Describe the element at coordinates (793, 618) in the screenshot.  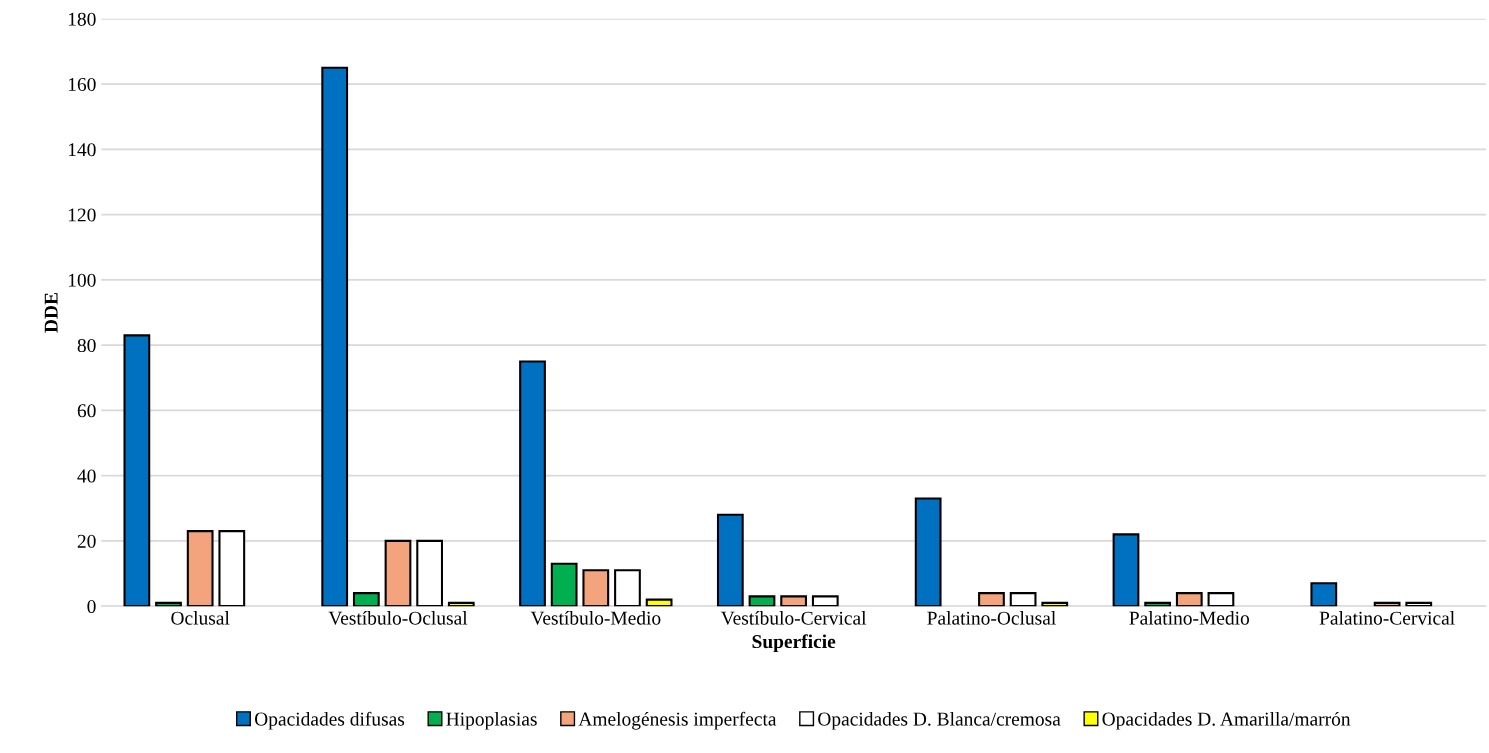
I see `x-tick-label: Vestíbulo-Cervical` at that location.